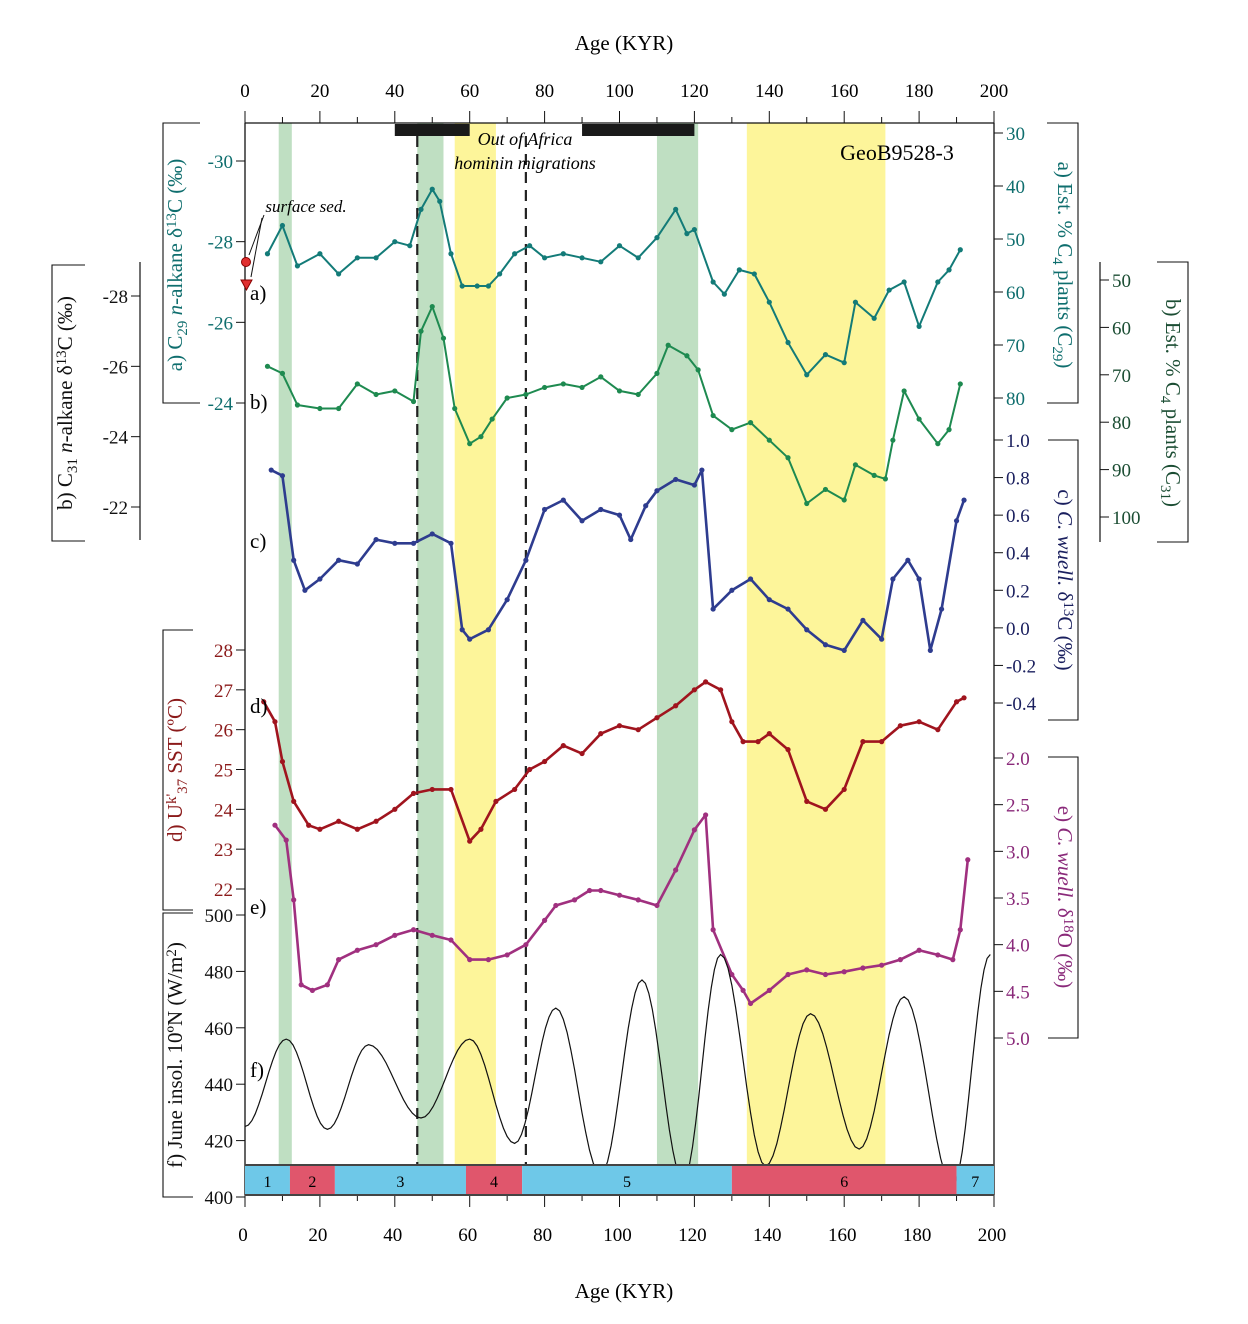 Image resolution: width=1248 pixels, height=1324 pixels. Describe the element at coordinates (177, 1055) in the screenshot. I see `axis-label-bracket` at that location.